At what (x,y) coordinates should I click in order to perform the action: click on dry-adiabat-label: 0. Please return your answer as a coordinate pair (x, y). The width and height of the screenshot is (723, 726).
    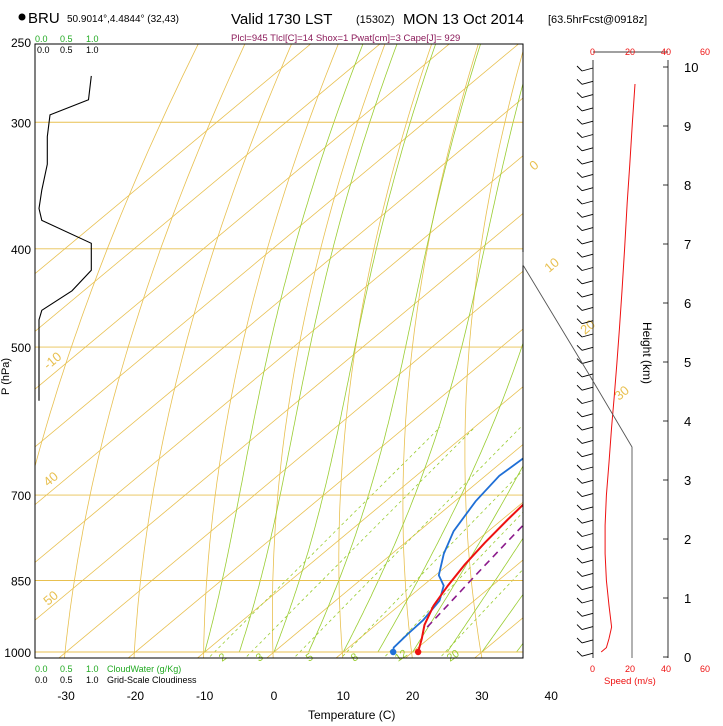
    Looking at the image, I should click on (533, 165).